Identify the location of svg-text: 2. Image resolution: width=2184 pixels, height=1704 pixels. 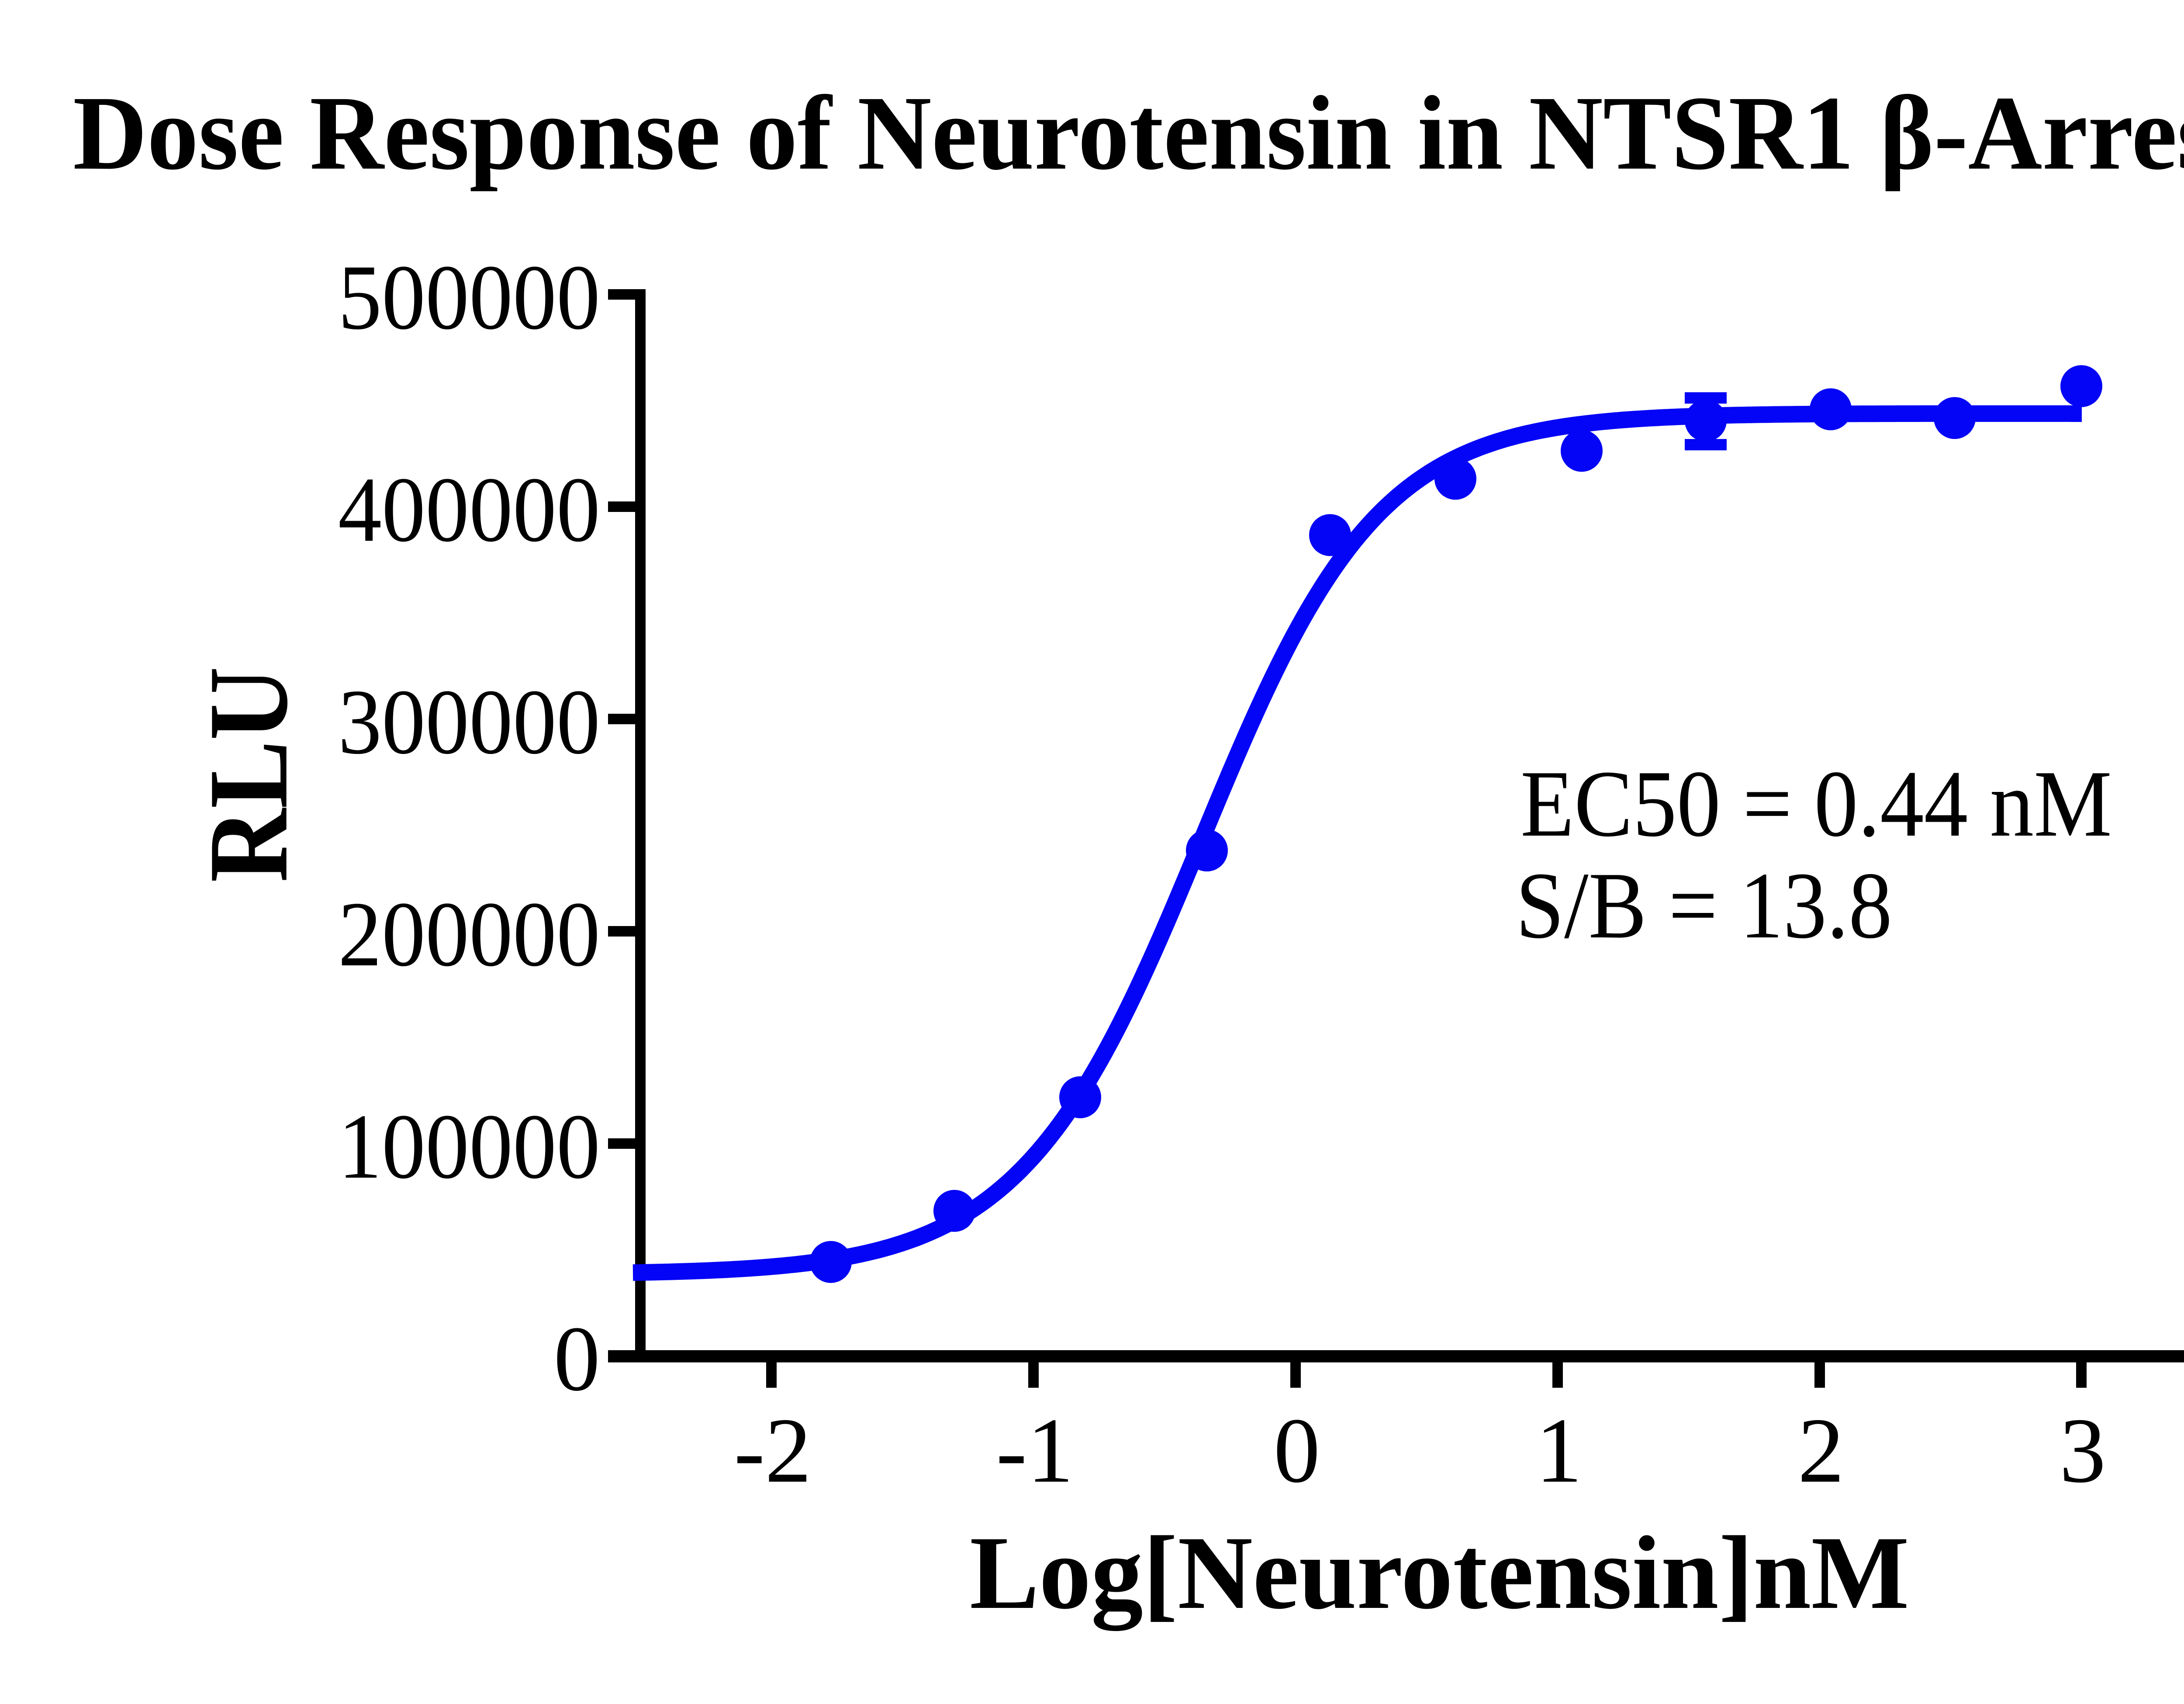
(1821, 1450).